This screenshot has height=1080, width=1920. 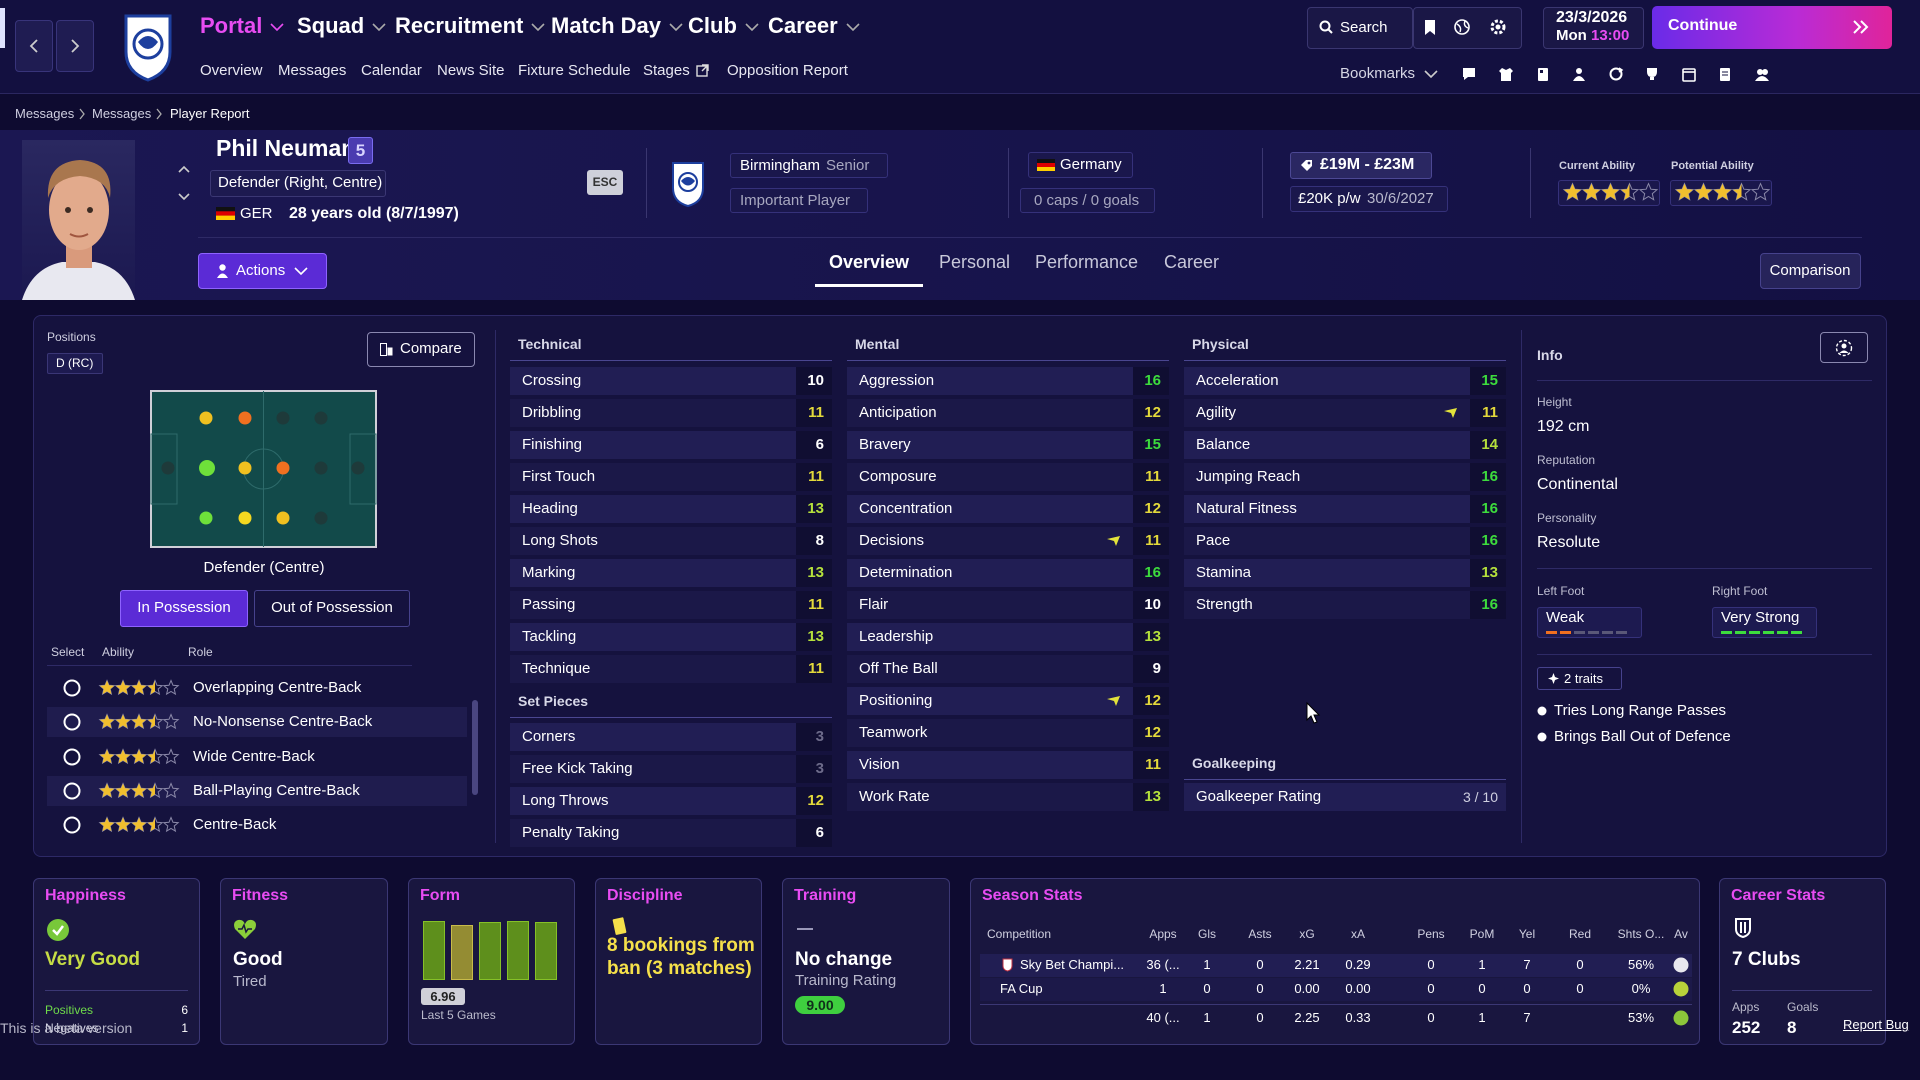 I want to click on tab: Performance, so click(x=1087, y=262).